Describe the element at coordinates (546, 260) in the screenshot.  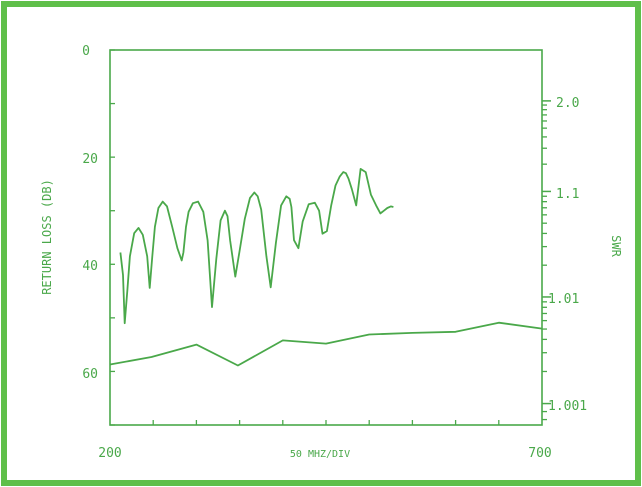
I see `right-axis-ticks` at that location.